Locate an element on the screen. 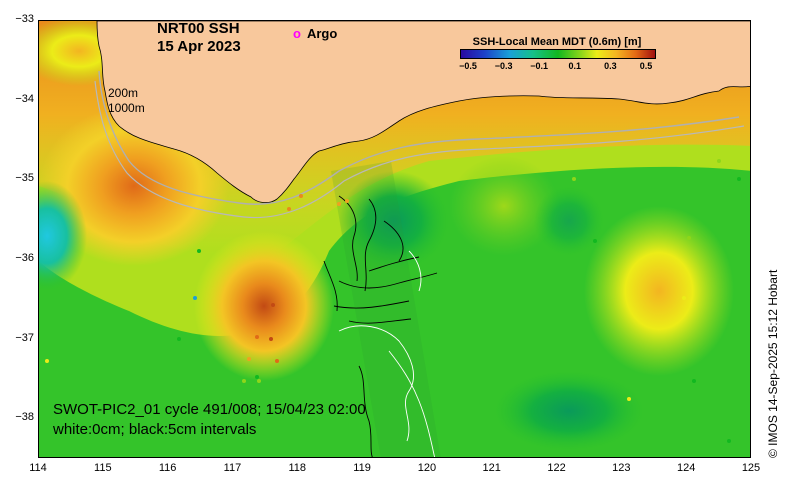 This screenshot has width=791, height=492. y-tick-label: −35 is located at coordinates (24, 178).